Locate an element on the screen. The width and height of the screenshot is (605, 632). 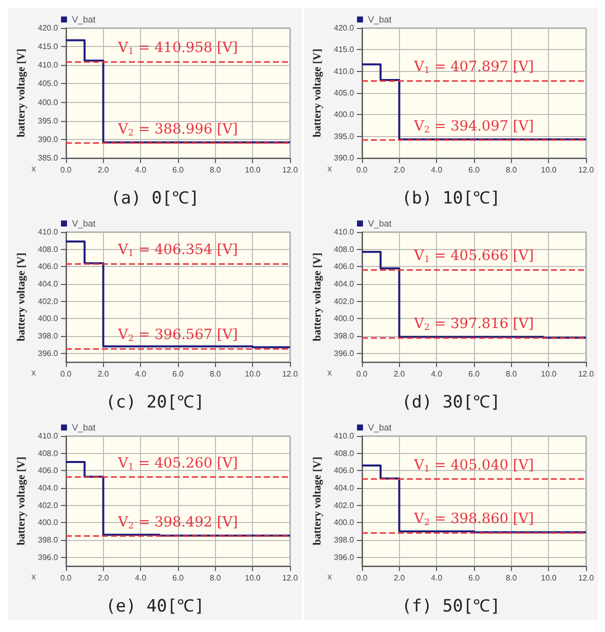
text: (f) 50[℃] is located at coordinates (451, 606).